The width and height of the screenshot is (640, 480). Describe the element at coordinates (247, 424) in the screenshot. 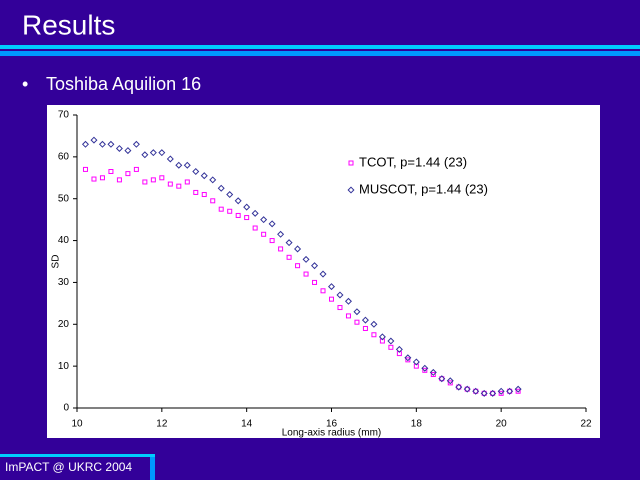

I see `x-tick-label: 14` at that location.